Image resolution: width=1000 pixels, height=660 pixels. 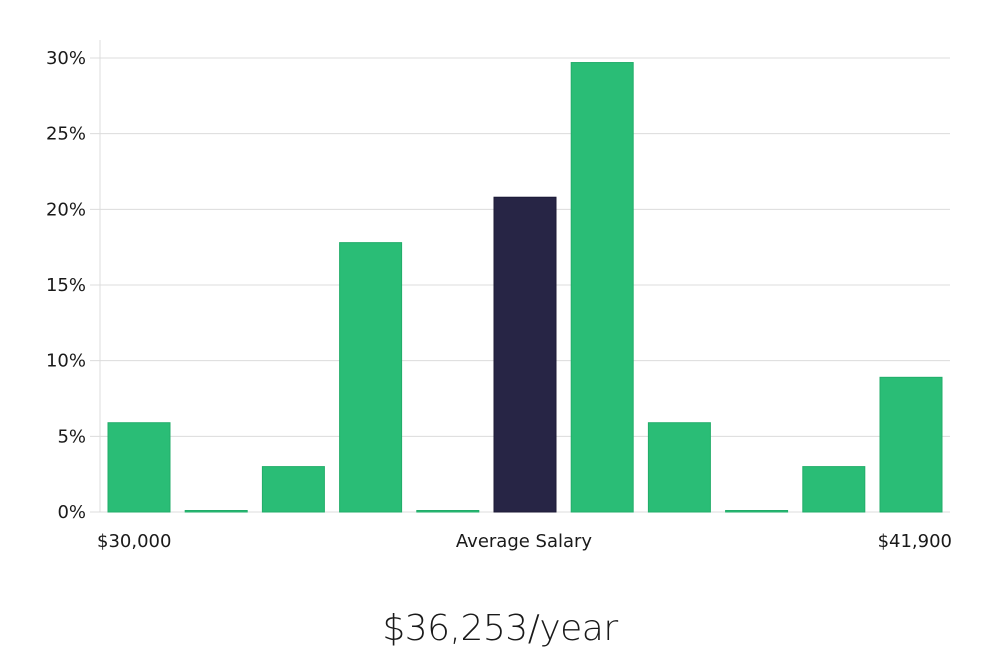 I want to click on y-tick-label: 15%, so click(x=66, y=285).